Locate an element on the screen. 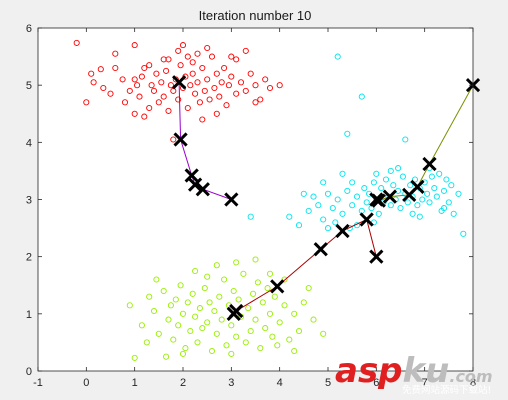 The height and width of the screenshot is (400, 508). y-tick-label: 4 is located at coordinates (29, 143).